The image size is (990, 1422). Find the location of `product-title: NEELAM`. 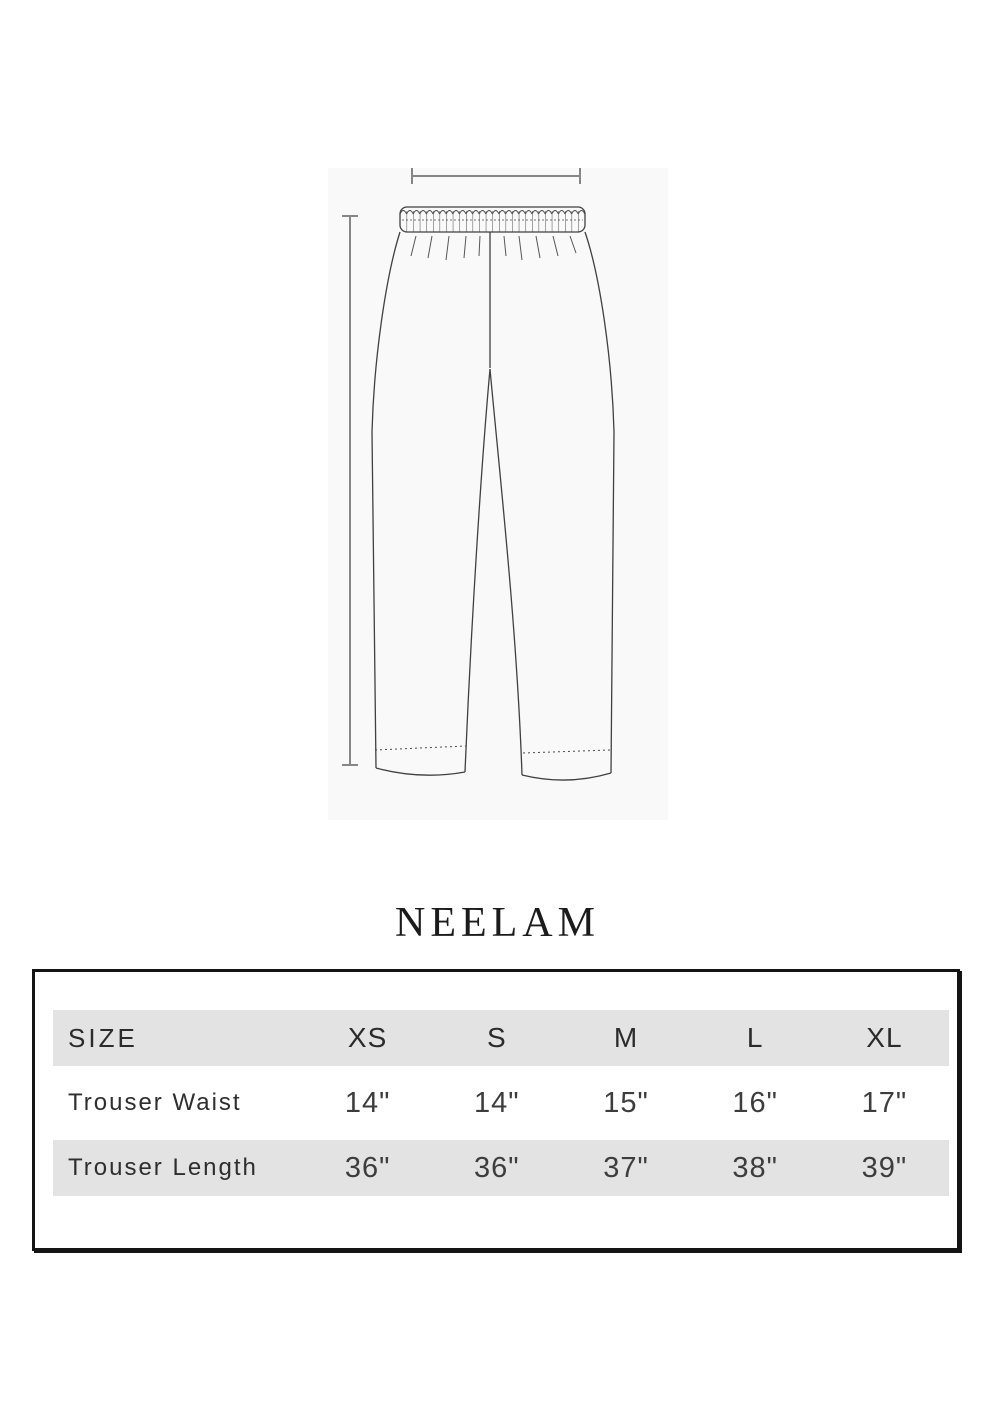

product-title: NEELAM is located at coordinates (497, 923).